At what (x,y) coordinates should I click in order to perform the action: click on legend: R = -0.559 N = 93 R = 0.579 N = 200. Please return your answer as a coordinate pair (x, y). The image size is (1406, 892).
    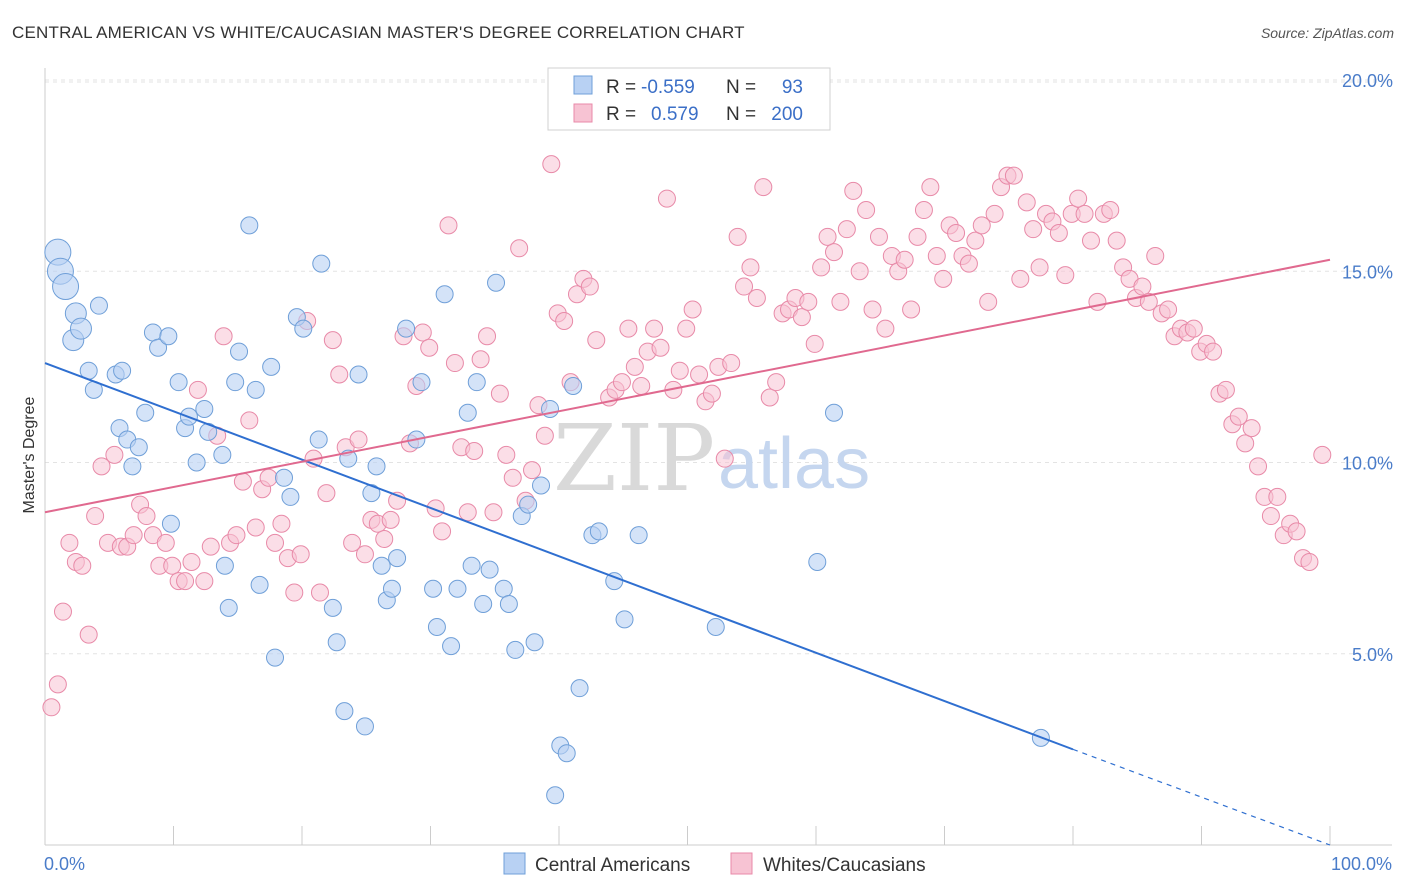
    Looking at the image, I should click on (689, 99).